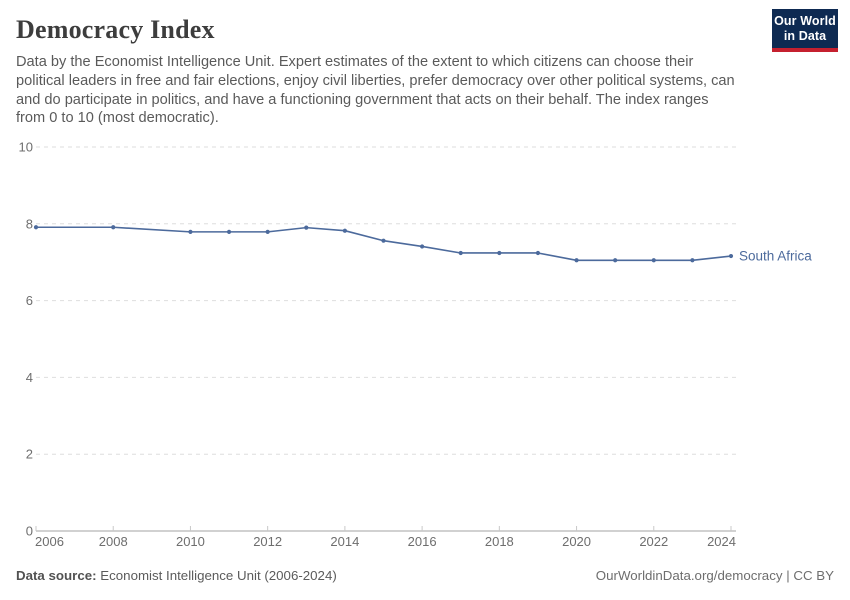 This screenshot has height=600, width=850. I want to click on y-axis-tick-label: 8, so click(29, 223).